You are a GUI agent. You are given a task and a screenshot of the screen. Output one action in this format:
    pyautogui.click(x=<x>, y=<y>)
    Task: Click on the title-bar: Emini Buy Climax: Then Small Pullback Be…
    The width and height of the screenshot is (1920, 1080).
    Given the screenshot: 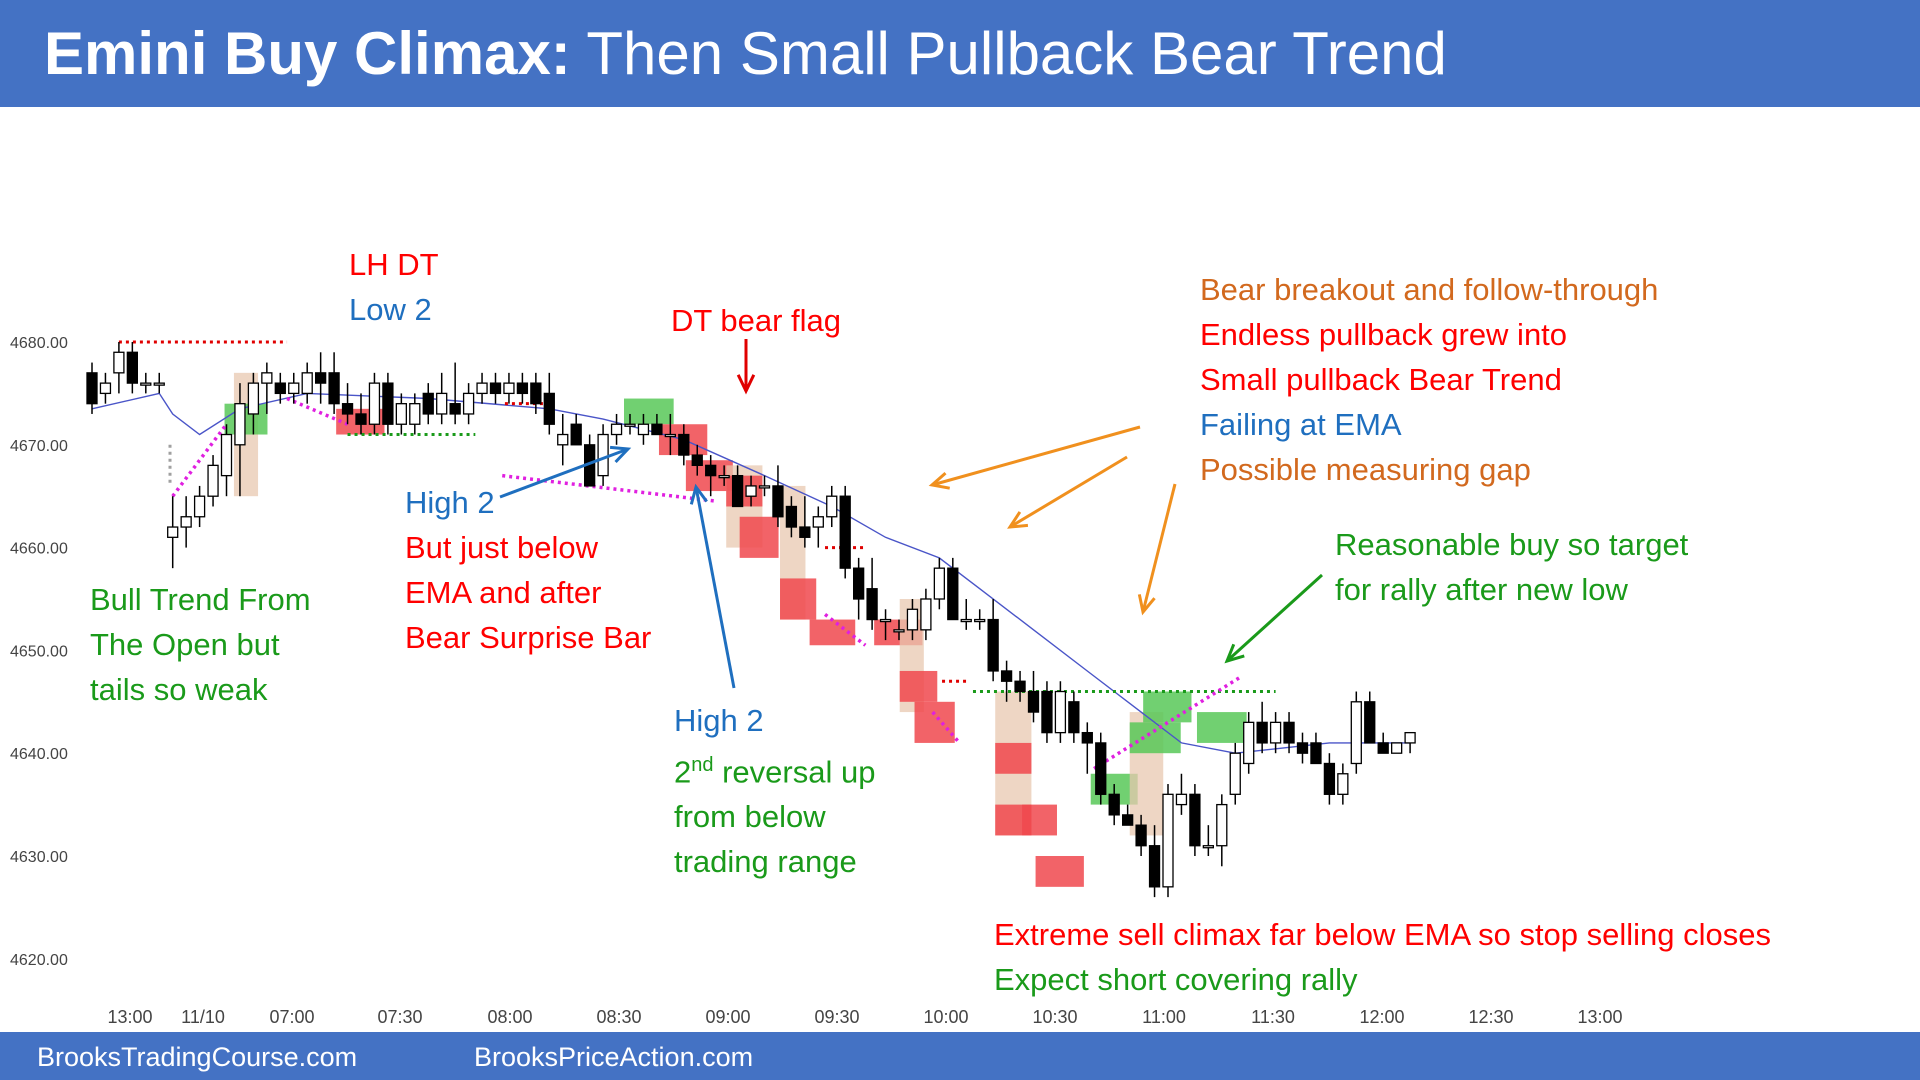 What is the action you would take?
    pyautogui.click(x=960, y=53)
    